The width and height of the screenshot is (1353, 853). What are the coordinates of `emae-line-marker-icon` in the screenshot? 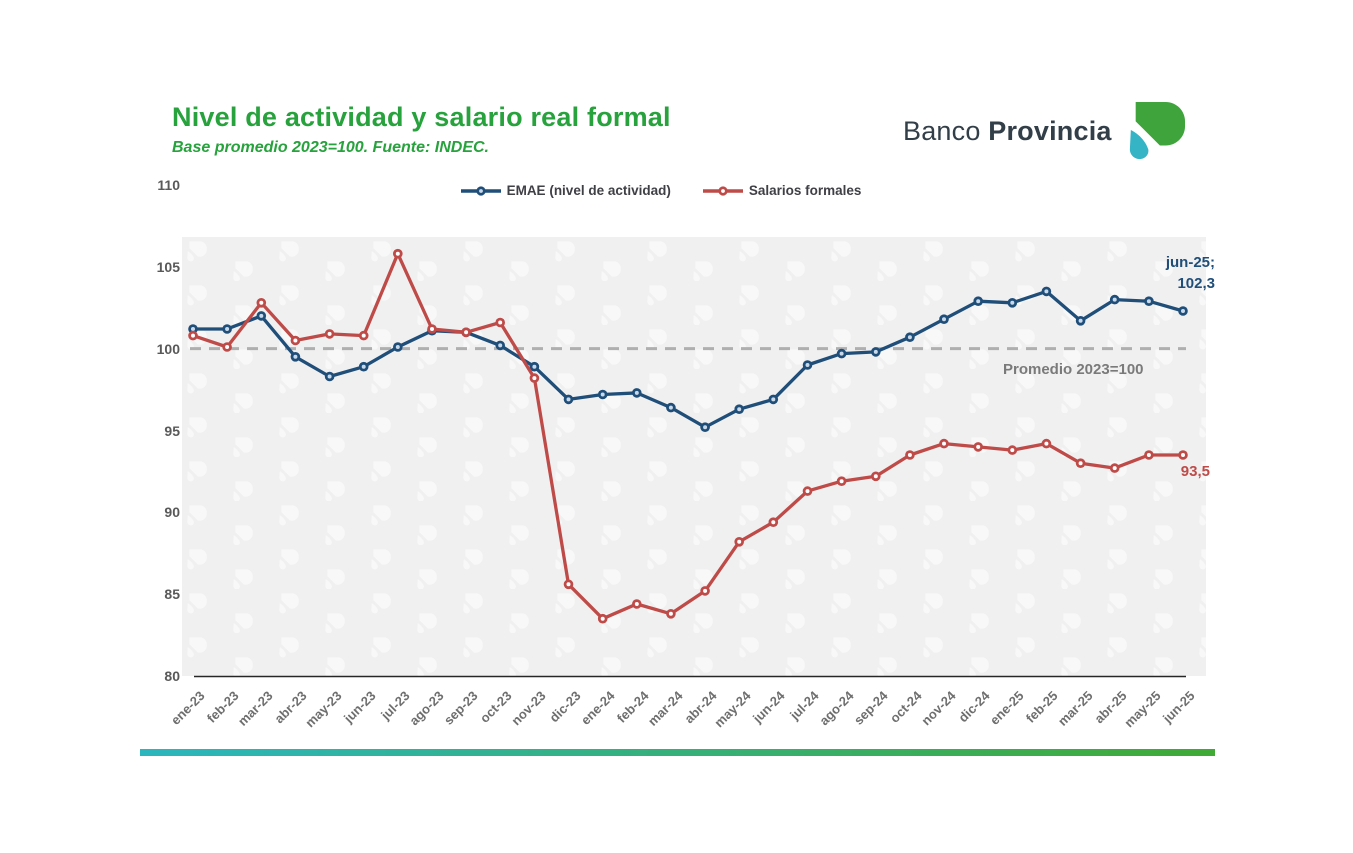 It's located at (480, 190).